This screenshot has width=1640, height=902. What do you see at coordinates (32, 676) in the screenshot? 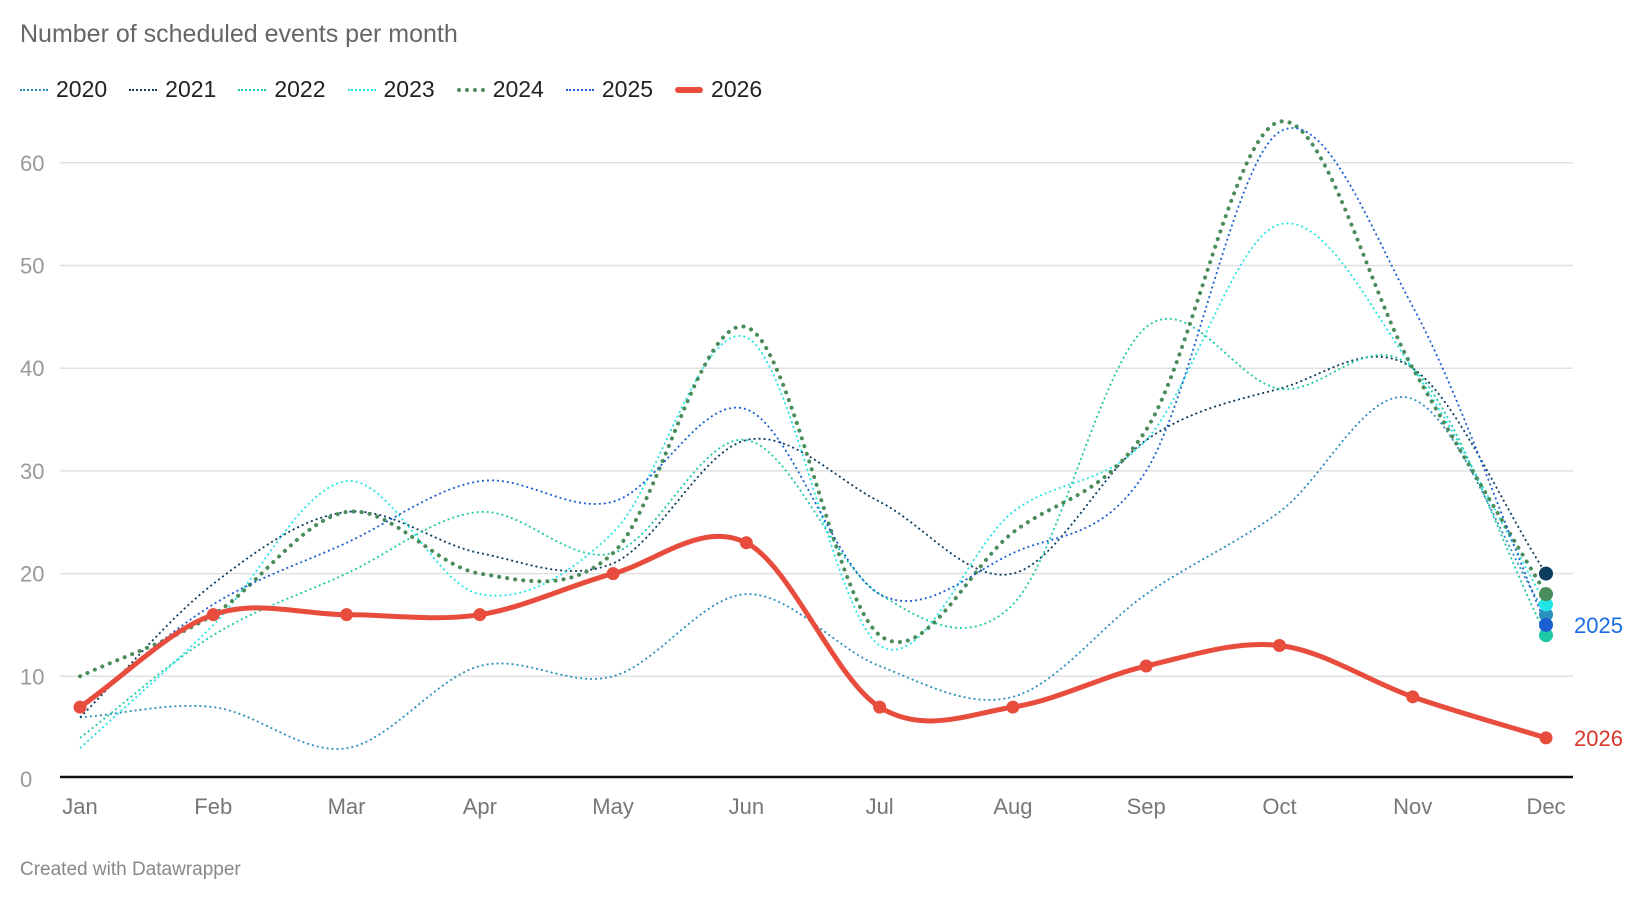
I see `y-tick-label: 10` at bounding box center [32, 676].